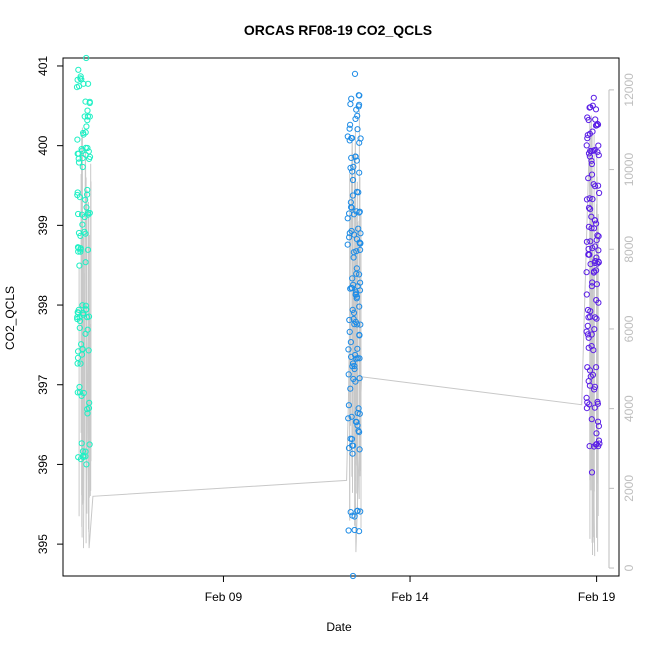 The width and height of the screenshot is (650, 650). I want to click on x-tick-label: Feb 19, so click(597, 597).